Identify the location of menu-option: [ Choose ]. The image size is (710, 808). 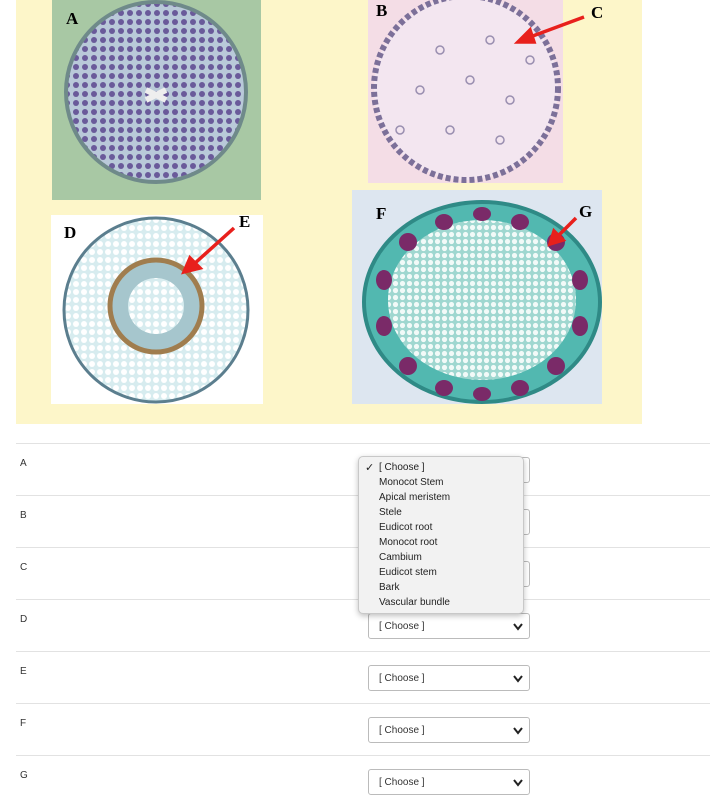
(402, 467).